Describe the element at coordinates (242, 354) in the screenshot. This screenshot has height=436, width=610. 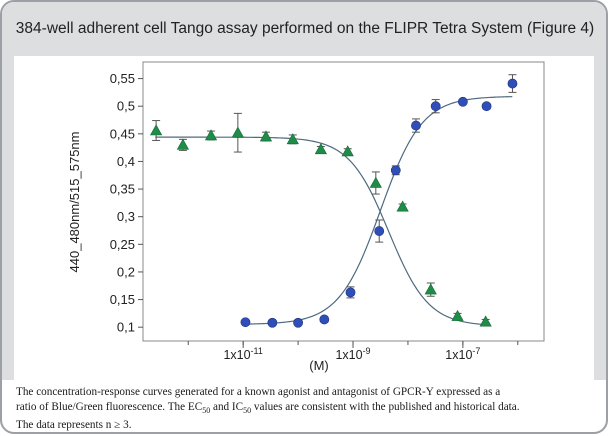
I see `x-tick-label: 1x10⁻¹¹` at that location.